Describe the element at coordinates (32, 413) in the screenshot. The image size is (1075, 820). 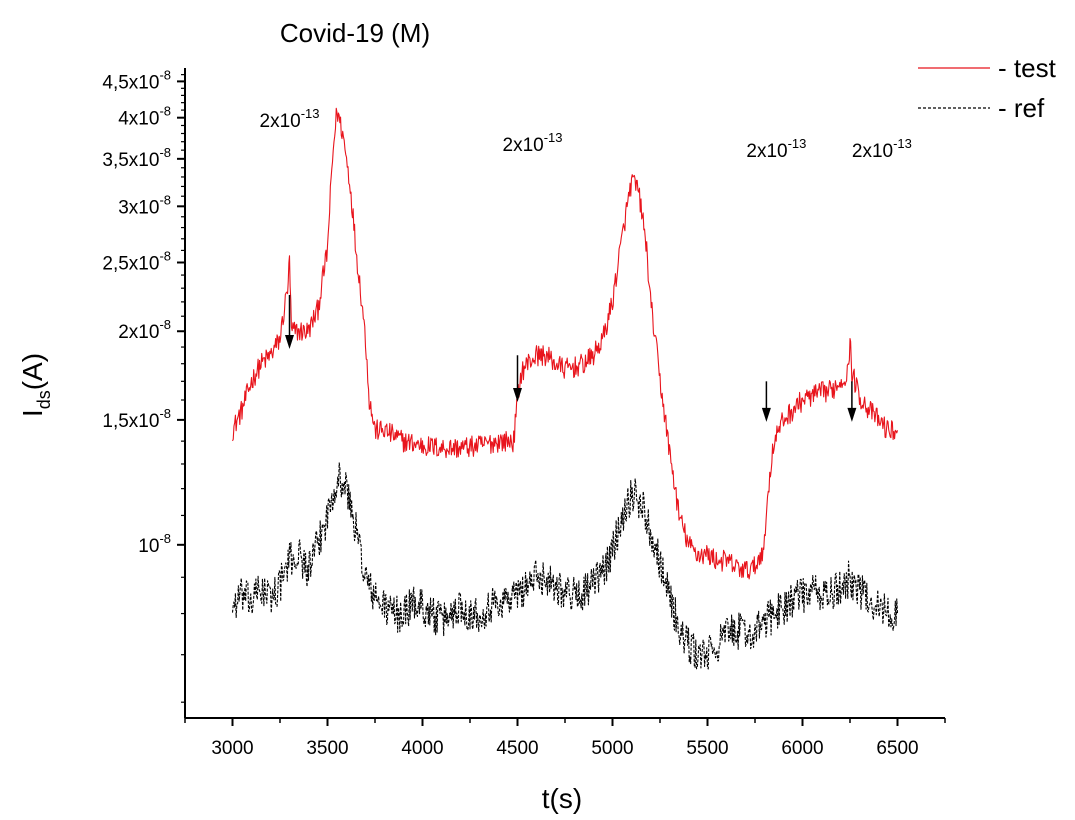
I see `y-axis-label-main: I` at that location.